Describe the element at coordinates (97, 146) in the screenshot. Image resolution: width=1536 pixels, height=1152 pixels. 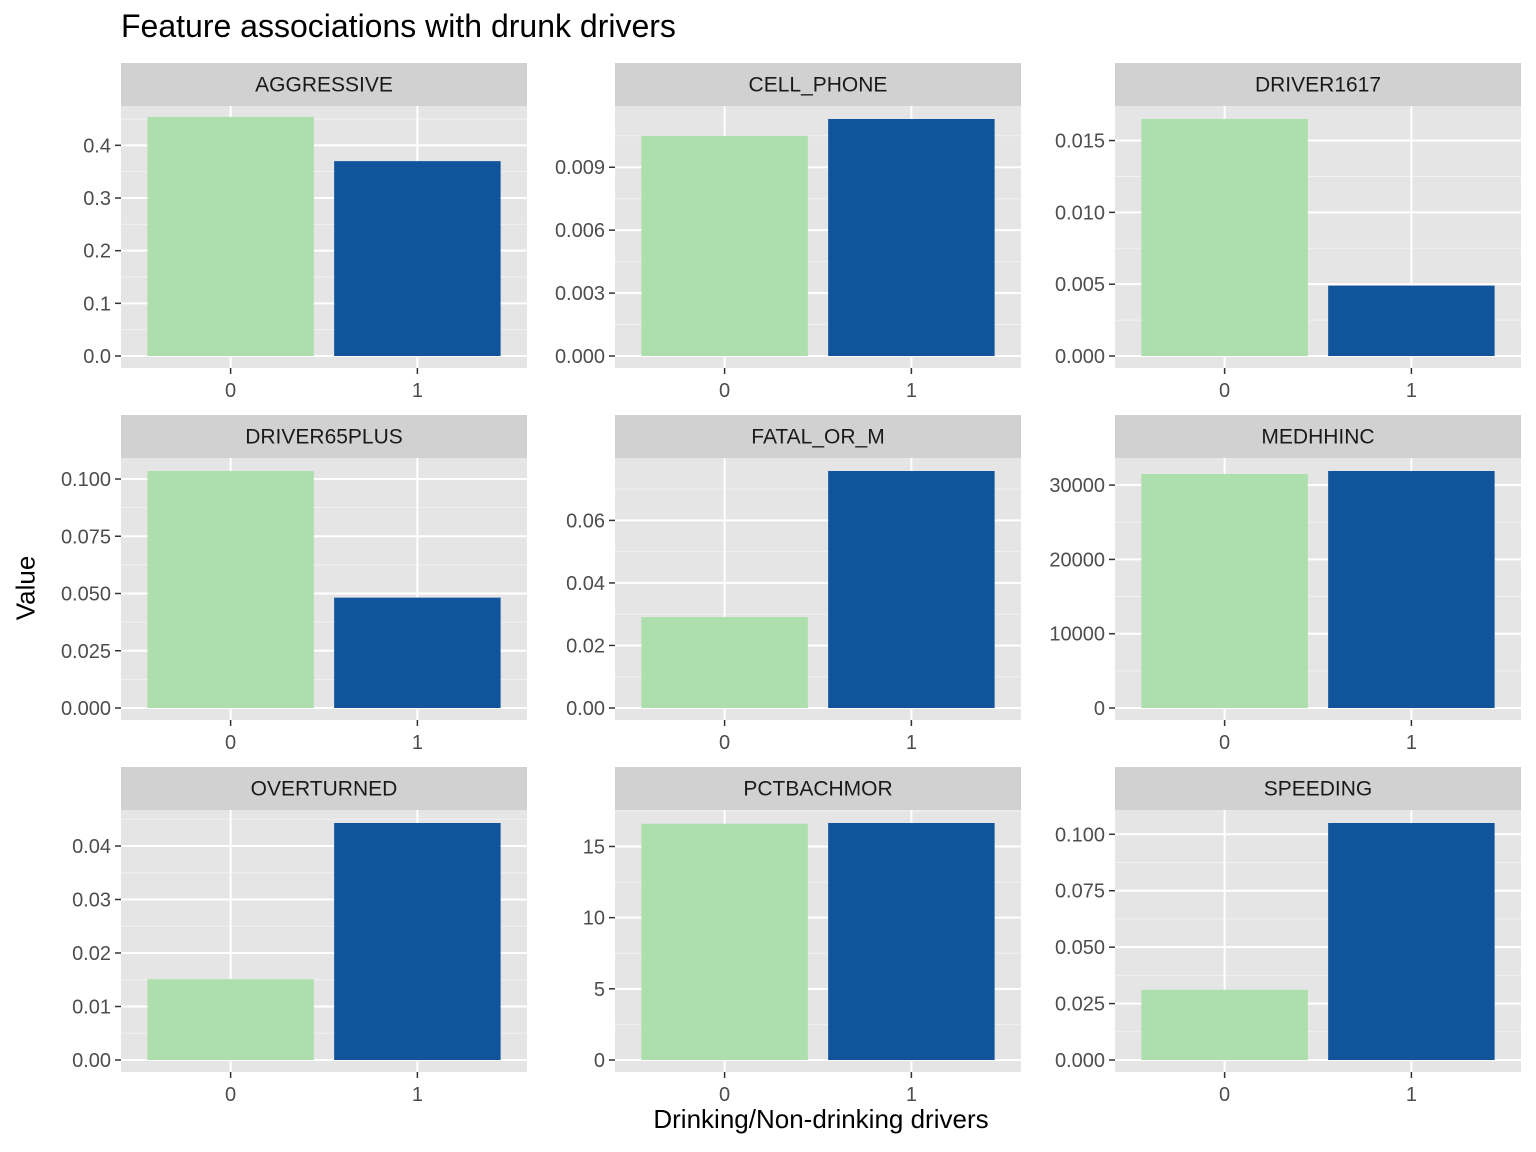
I see `y-tick-label: 0.4` at that location.